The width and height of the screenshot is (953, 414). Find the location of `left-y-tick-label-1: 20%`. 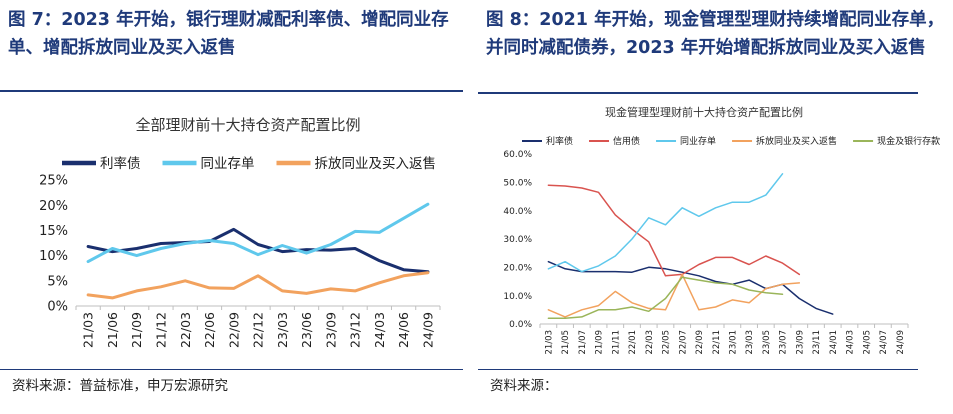

left-y-tick-label-1: 20% is located at coordinates (53, 206).